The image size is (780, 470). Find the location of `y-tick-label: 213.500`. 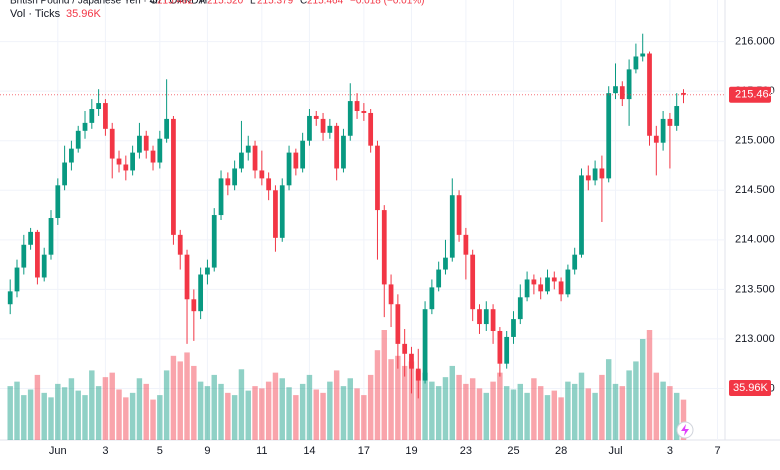

y-tick-label: 213.500 is located at coordinates (755, 289).